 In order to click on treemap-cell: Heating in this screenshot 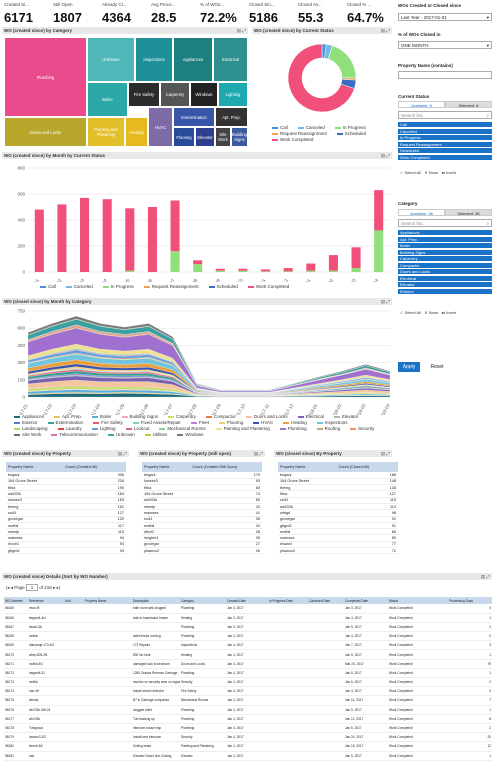, I will do `click(136, 132)`.